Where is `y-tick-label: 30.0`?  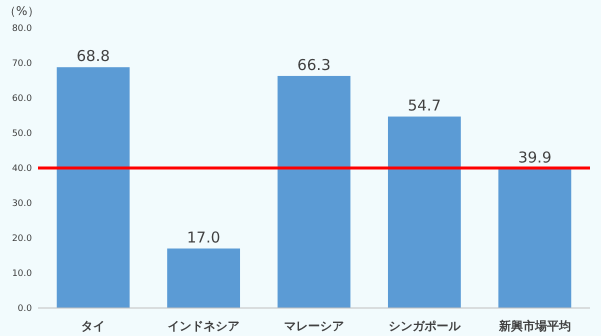
y-tick-label: 30.0 is located at coordinates (22, 204).